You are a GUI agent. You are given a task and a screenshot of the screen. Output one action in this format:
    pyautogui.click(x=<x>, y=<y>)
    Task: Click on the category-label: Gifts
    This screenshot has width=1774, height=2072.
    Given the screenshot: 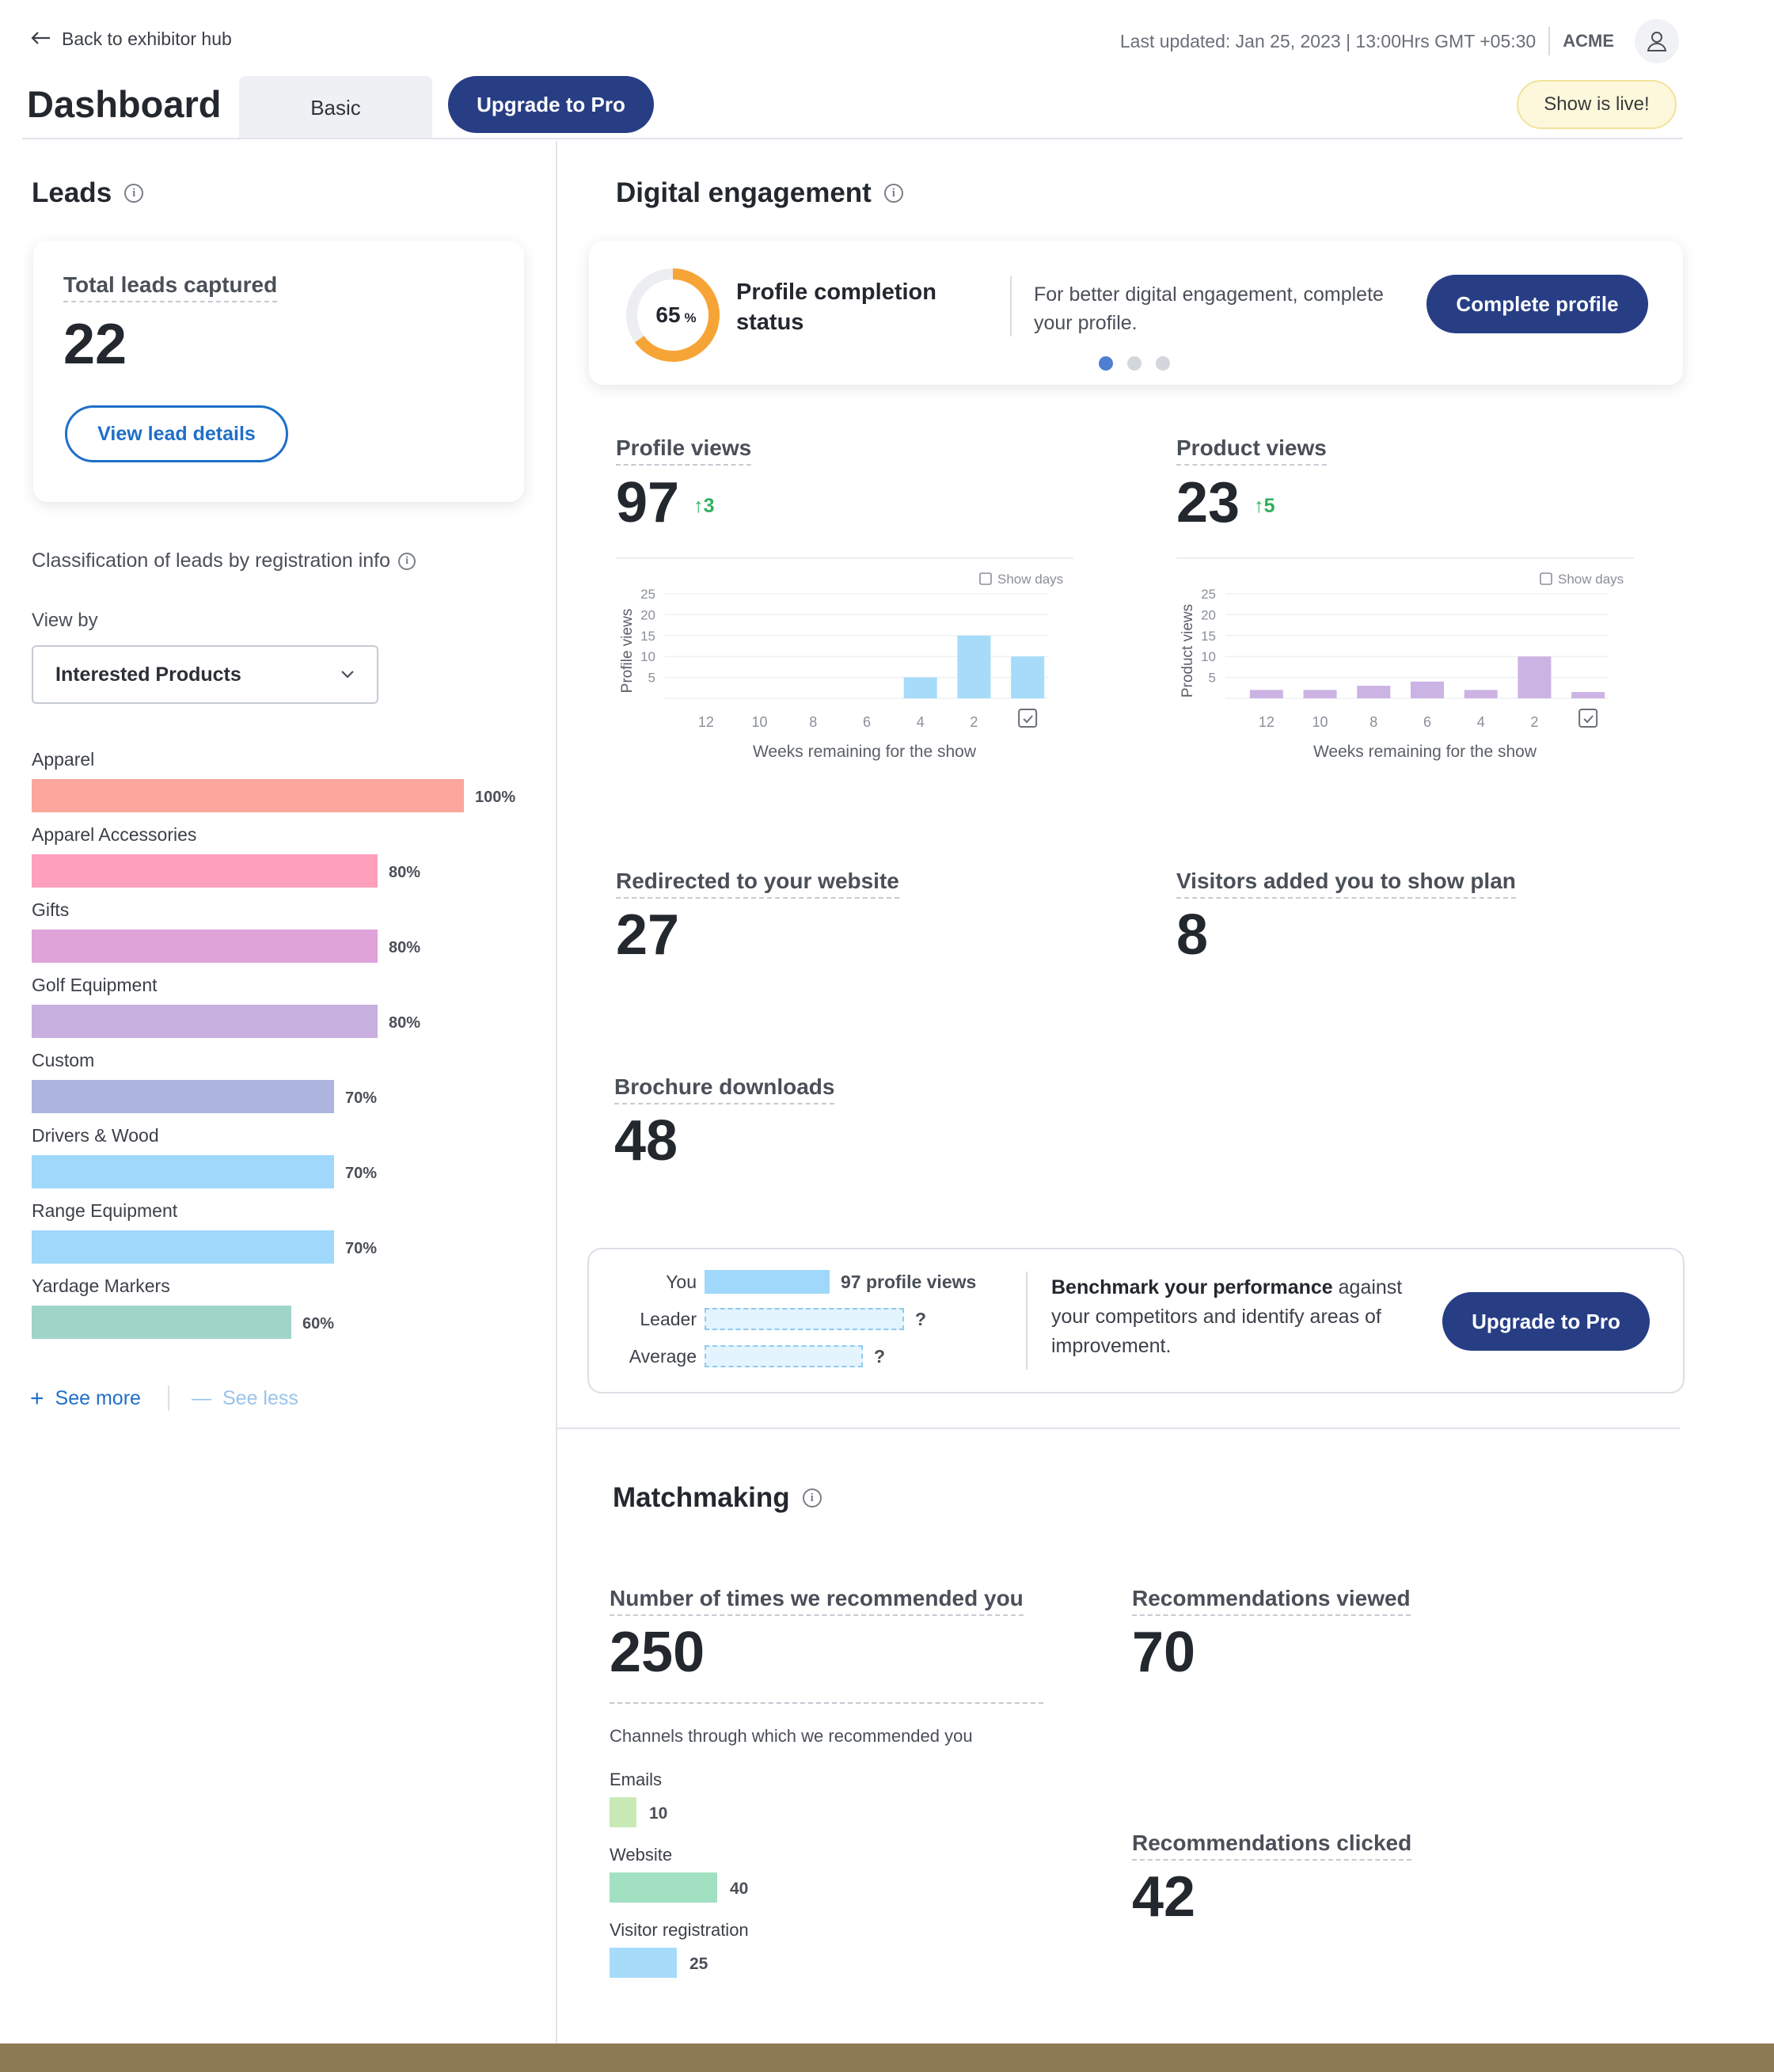 What is the action you would take?
    pyautogui.click(x=51, y=910)
    